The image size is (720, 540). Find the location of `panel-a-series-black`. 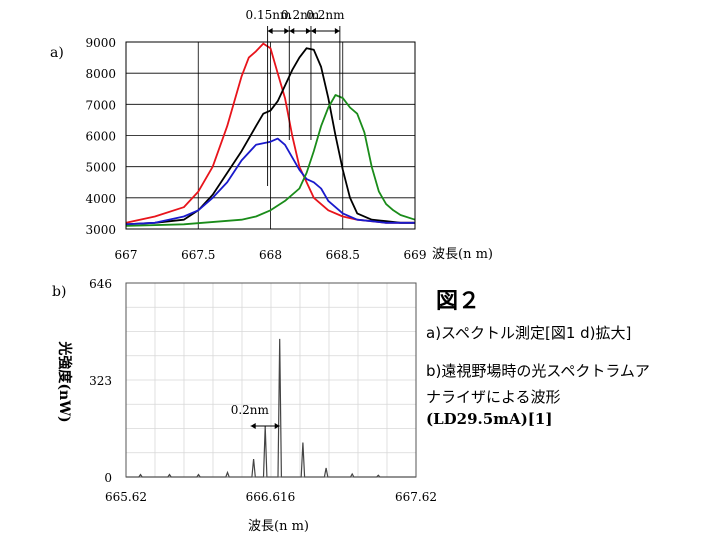

panel-a-series-black is located at coordinates (270, 136).